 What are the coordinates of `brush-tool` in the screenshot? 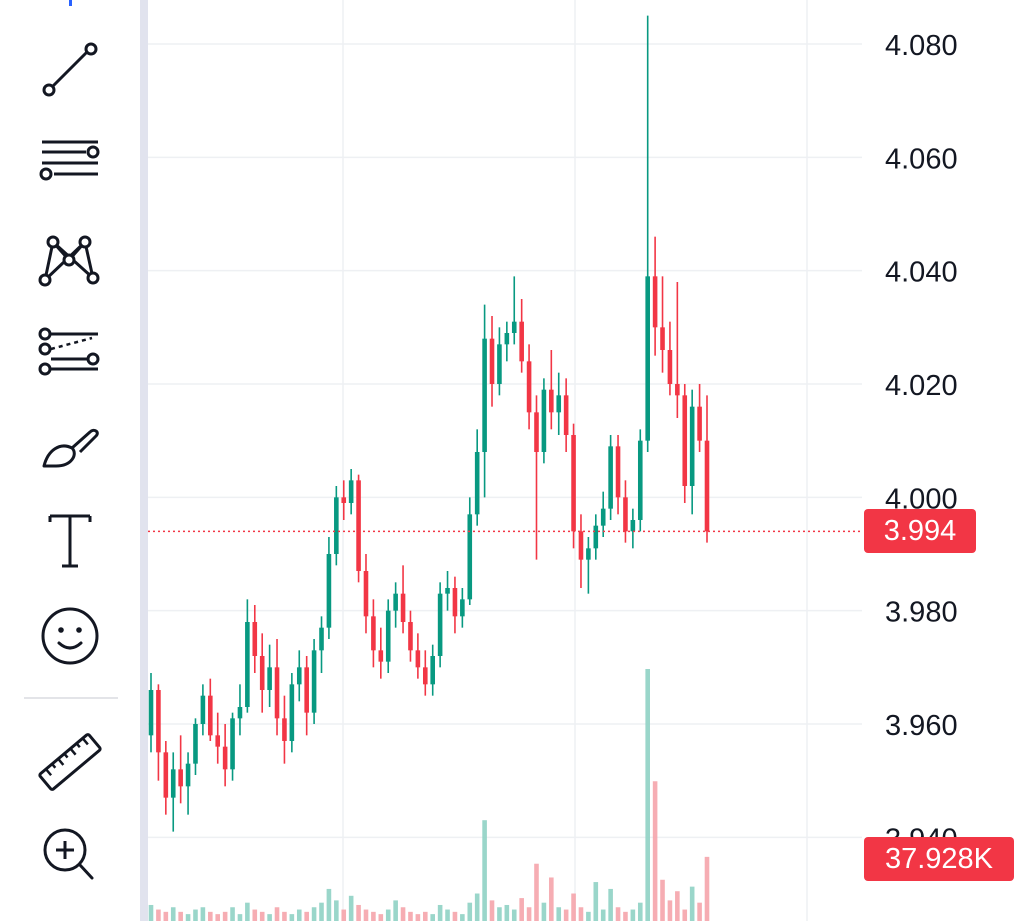 It's located at (70, 446).